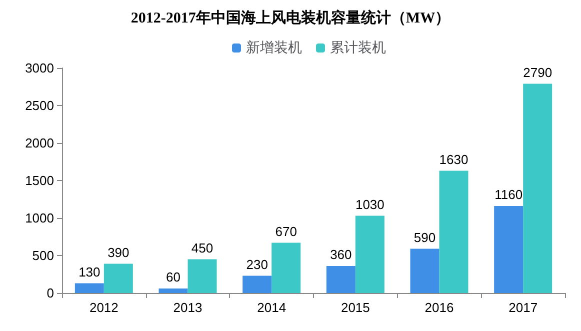  What do you see at coordinates (39, 143) in the screenshot?
I see `y-tick-label: 2000` at bounding box center [39, 143].